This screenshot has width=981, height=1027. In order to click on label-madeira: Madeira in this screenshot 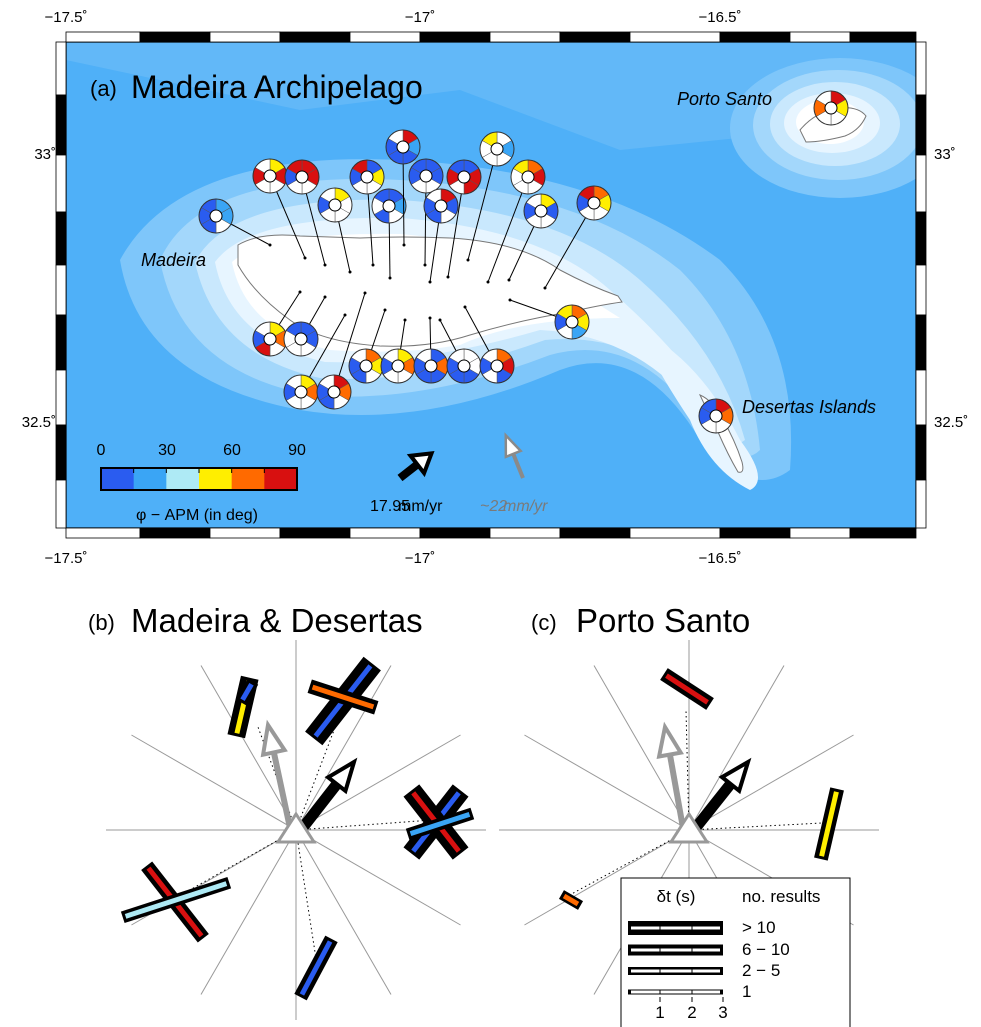, I will do `click(173, 260)`.